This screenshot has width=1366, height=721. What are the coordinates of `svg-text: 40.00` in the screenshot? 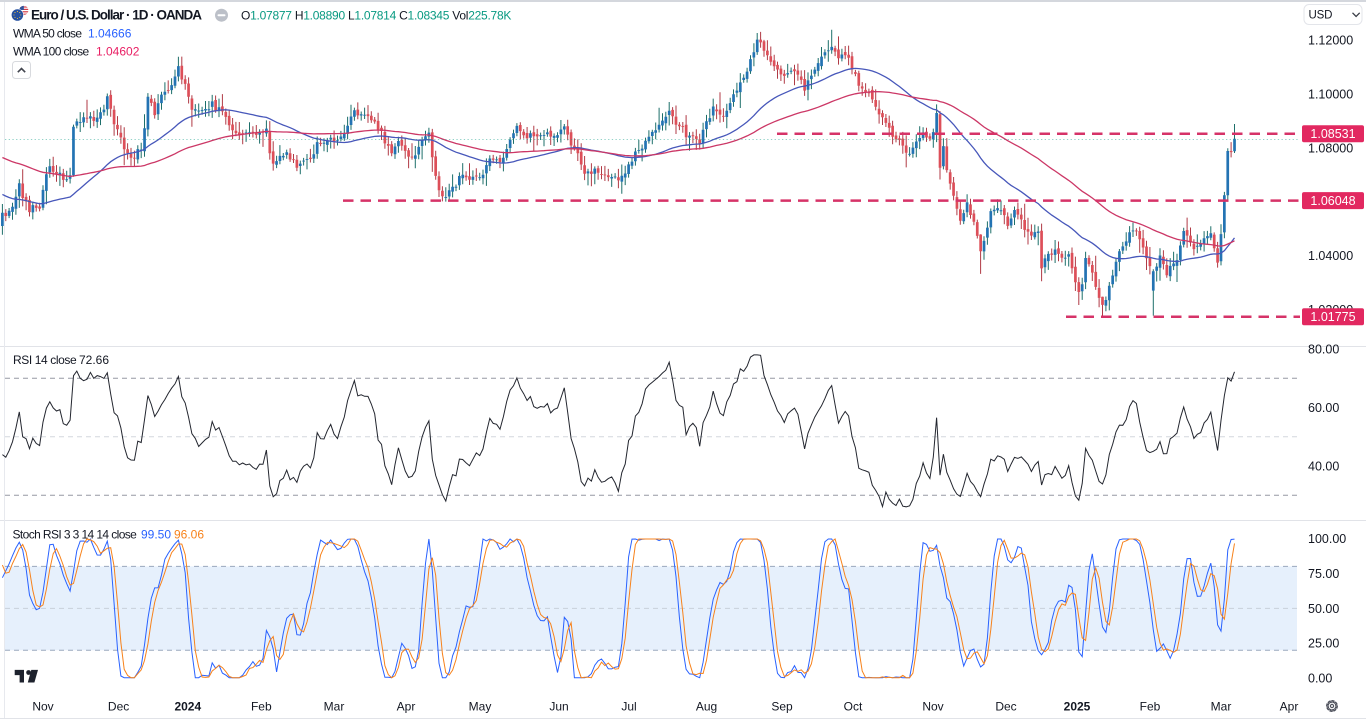 It's located at (1323, 466).